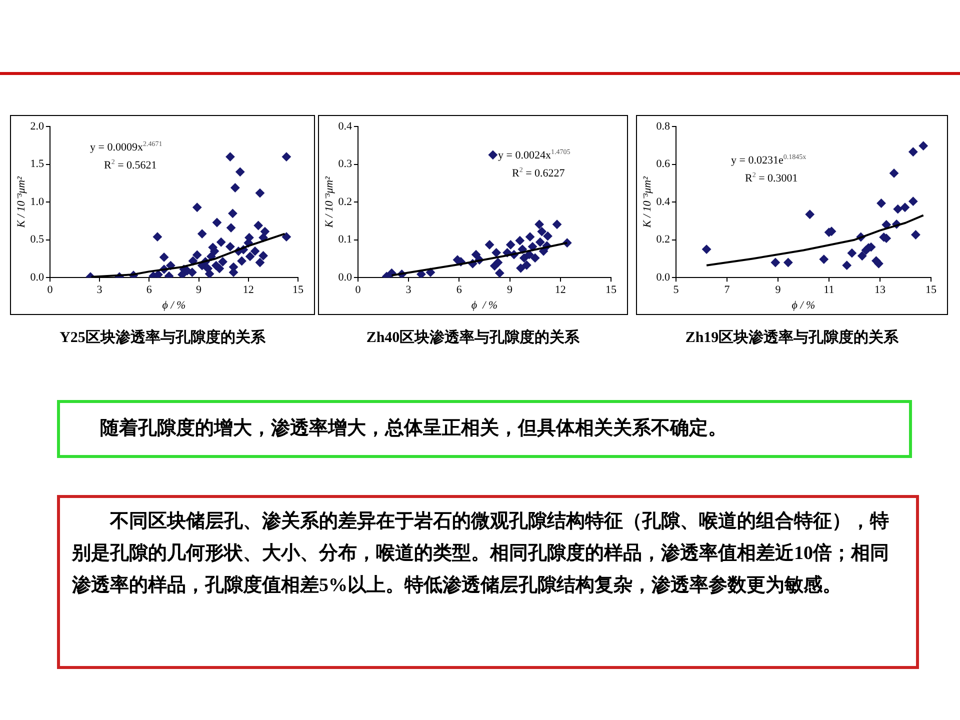  Describe the element at coordinates (538, 173) in the screenshot. I see `annotation: R$^{2}$ = 0.6227` at that location.